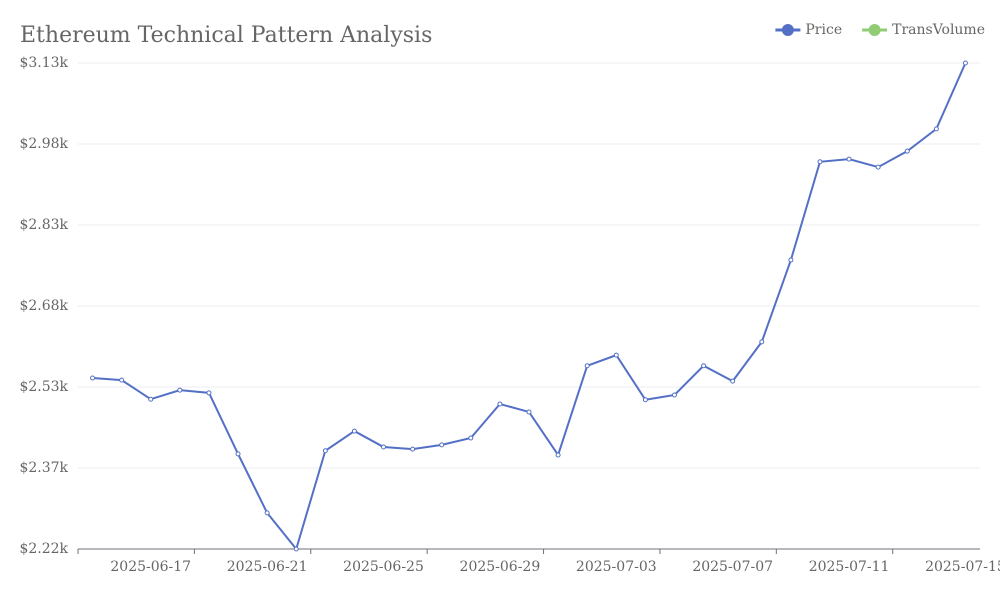 This screenshot has width=1000, height=600. Describe the element at coordinates (938, 30) in the screenshot. I see `legend-label: TransVolume` at that location.